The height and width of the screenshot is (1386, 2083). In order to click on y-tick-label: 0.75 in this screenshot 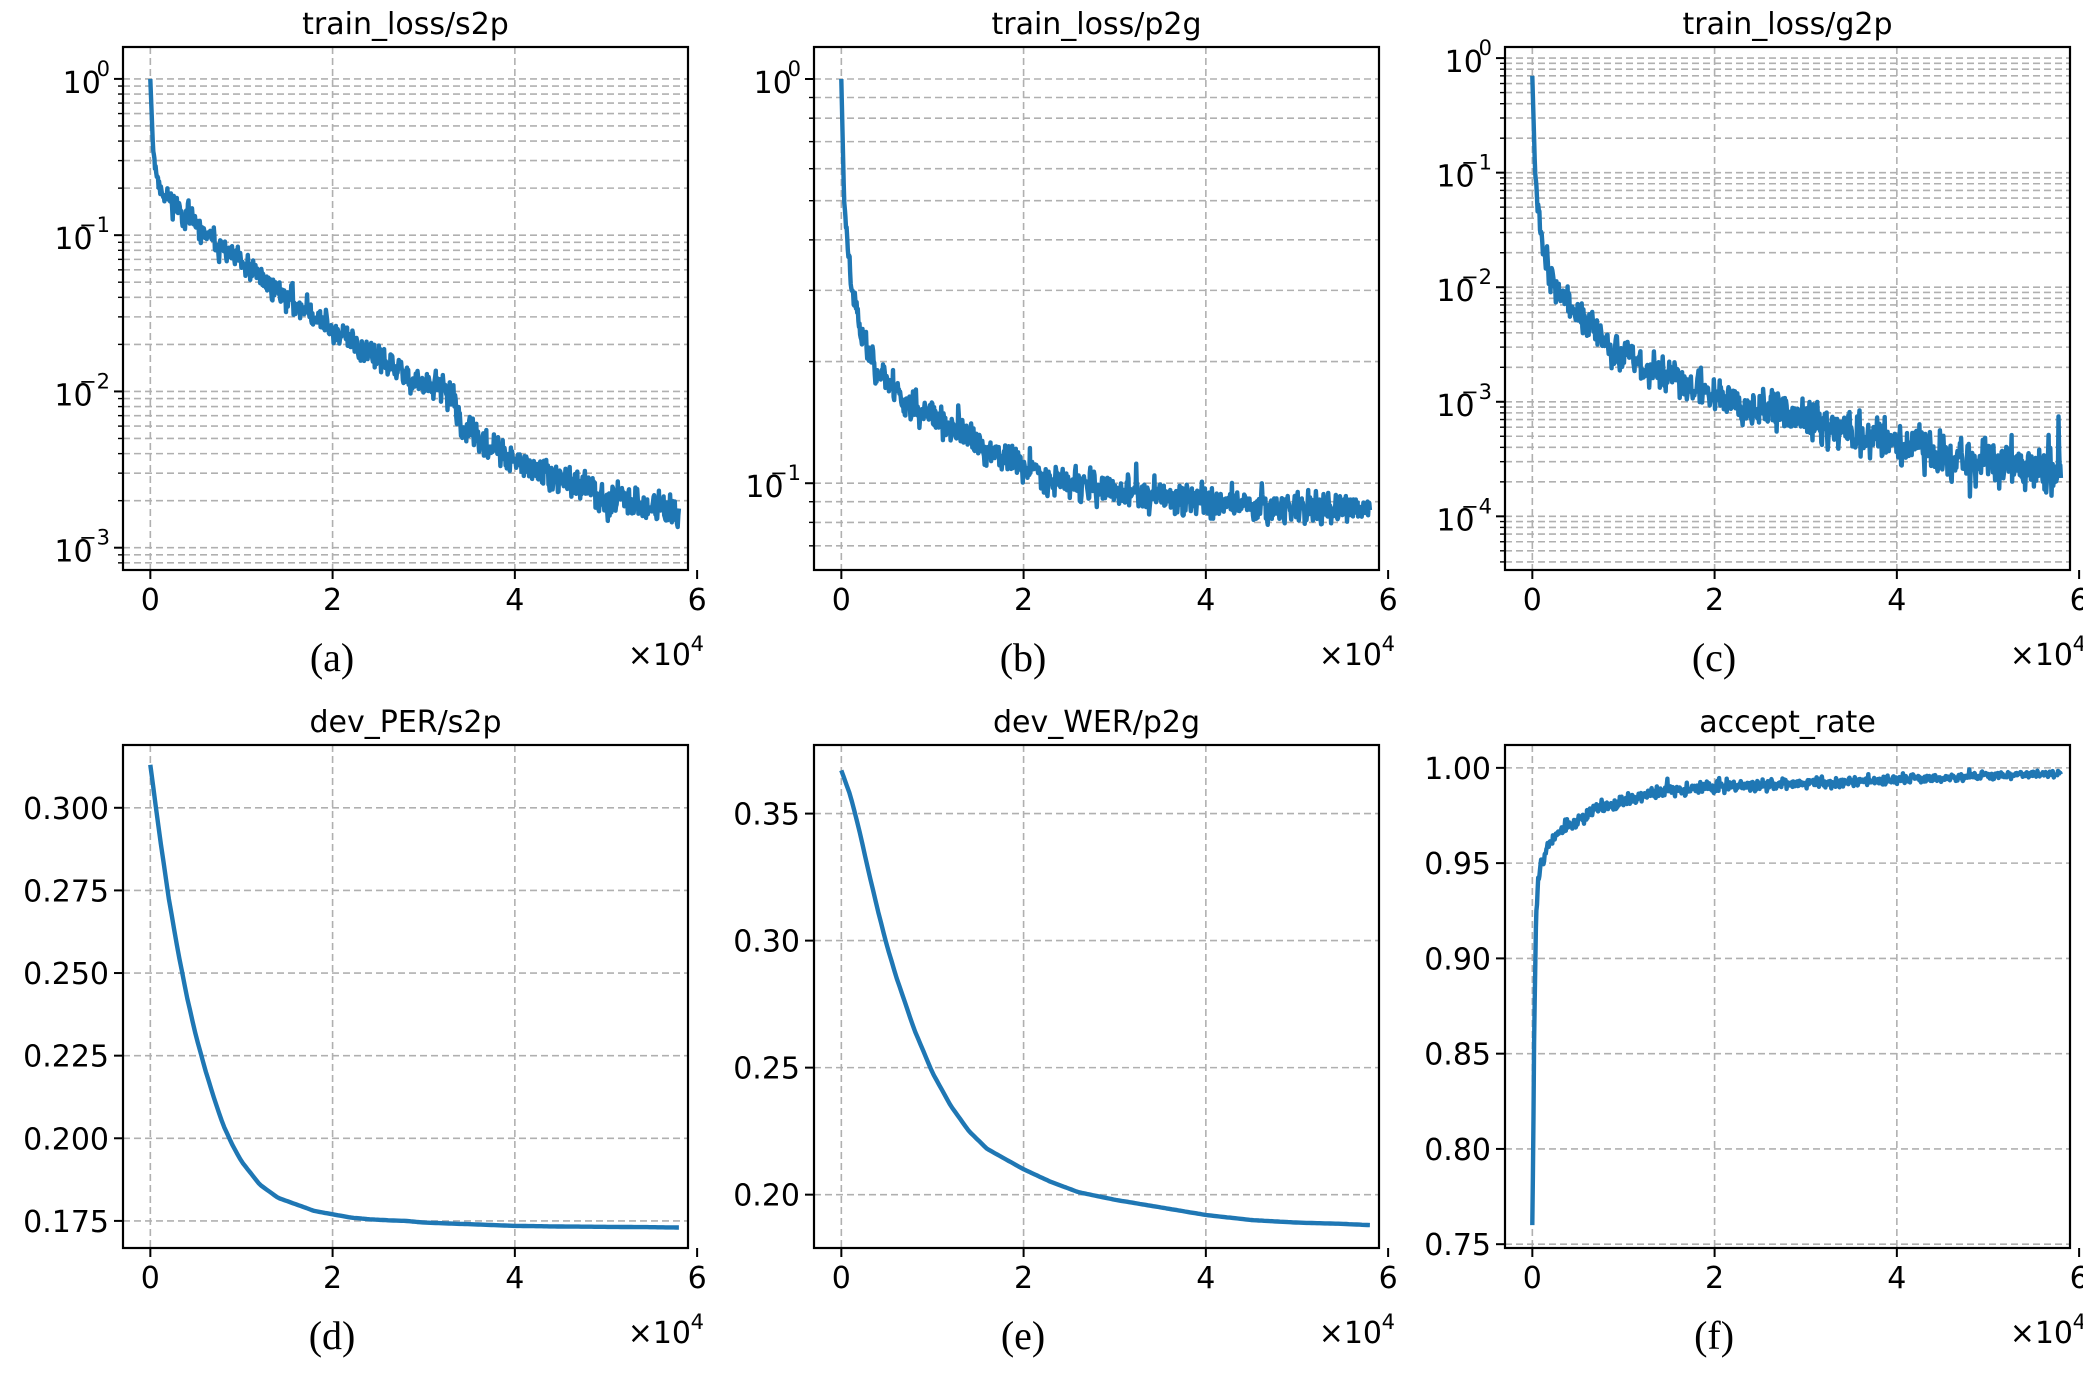, I will do `click(1457, 1245)`.